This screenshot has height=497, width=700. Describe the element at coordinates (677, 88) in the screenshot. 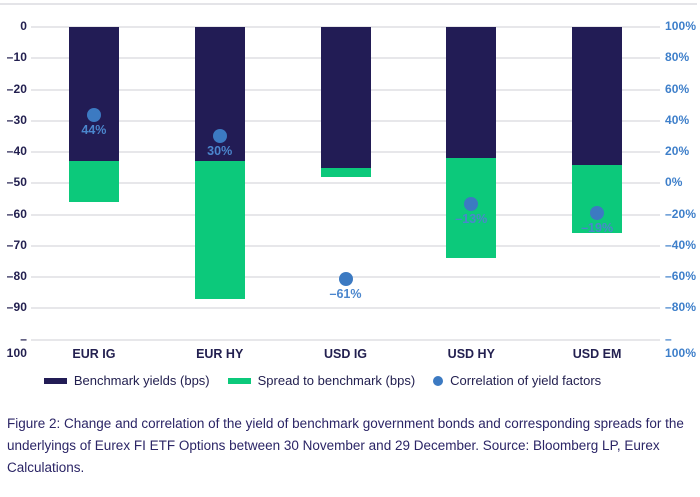

I see `right-axis-tick-label: 60%` at that location.